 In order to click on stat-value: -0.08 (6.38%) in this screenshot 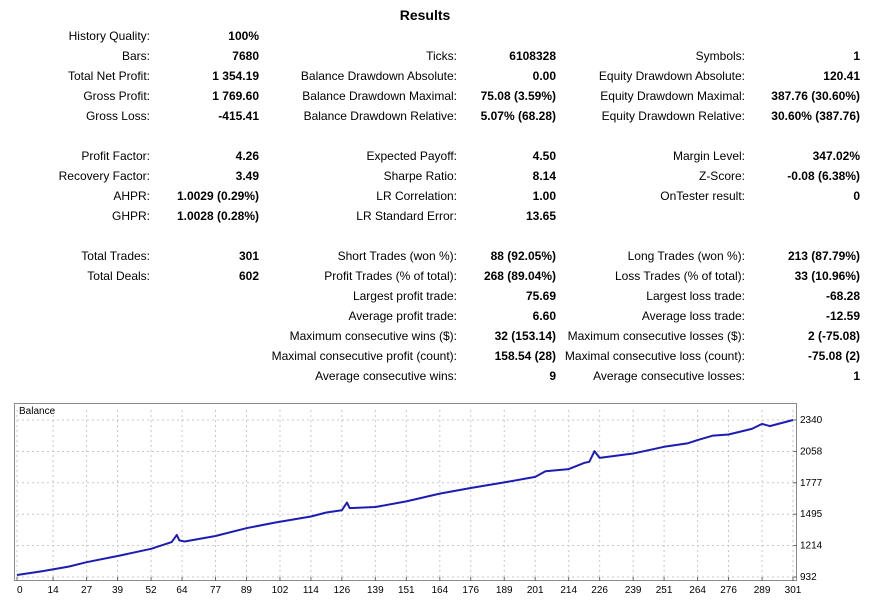, I will do `click(823, 176)`.